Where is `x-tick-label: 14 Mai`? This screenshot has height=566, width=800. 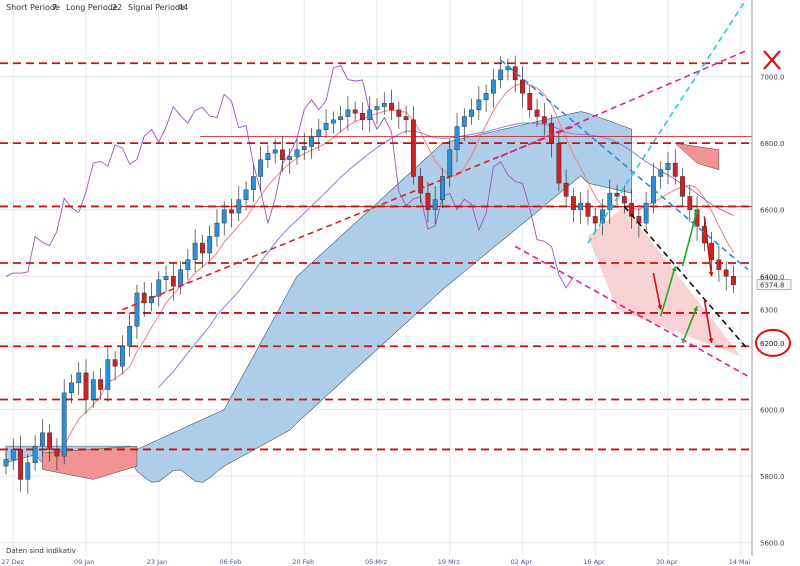 x-tick-label: 14 Mai is located at coordinates (740, 562).